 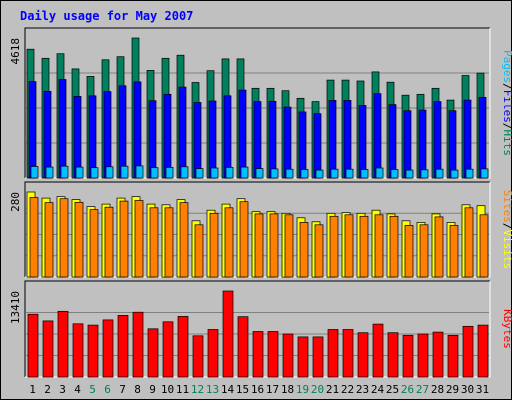 I want to click on legend-entry: Hits, so click(x=506, y=143).